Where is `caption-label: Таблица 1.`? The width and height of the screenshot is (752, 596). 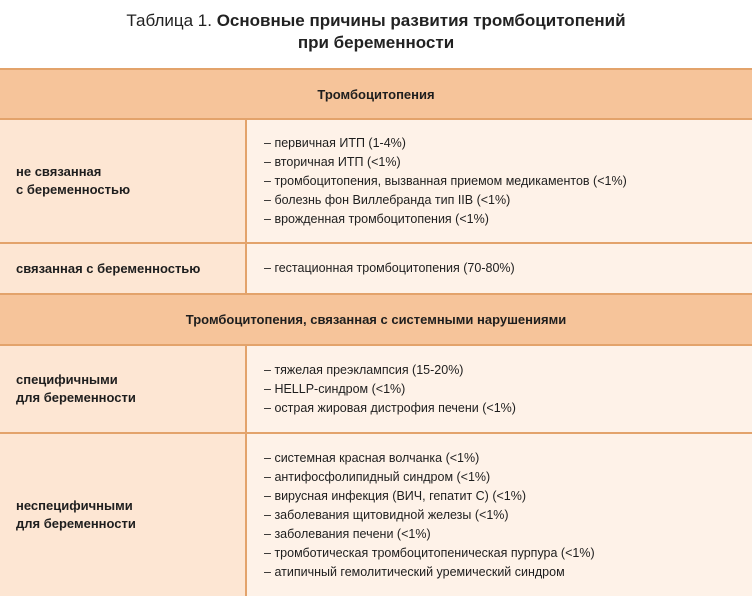 caption-label: Таблица 1. is located at coordinates (169, 20).